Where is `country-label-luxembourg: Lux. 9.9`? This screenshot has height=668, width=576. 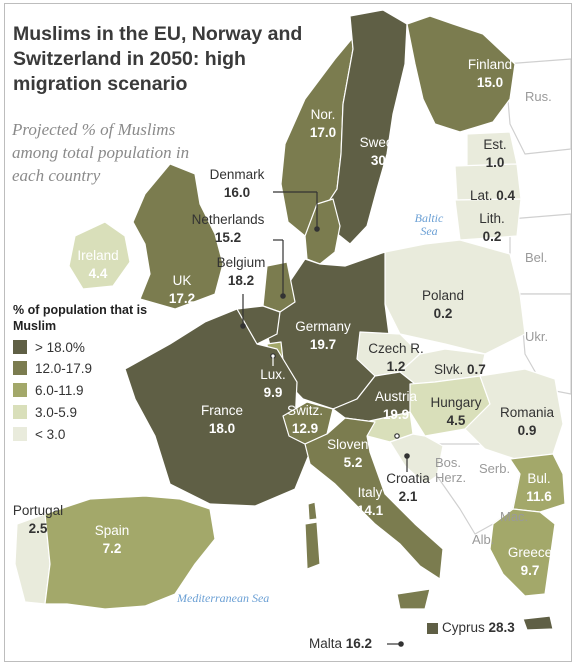
country-label-luxembourg: Lux. 9.9 is located at coordinates (273, 384).